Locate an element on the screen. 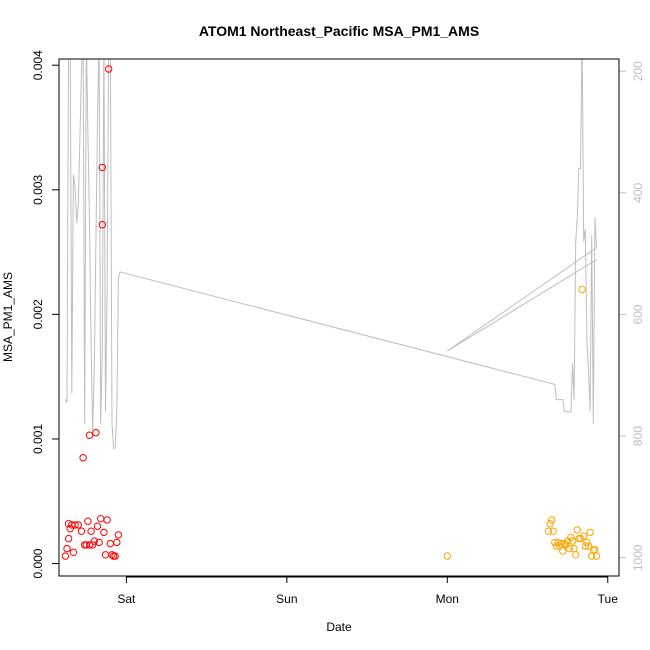 The width and height of the screenshot is (650, 650). x-tick-label: Sat is located at coordinates (126, 599).